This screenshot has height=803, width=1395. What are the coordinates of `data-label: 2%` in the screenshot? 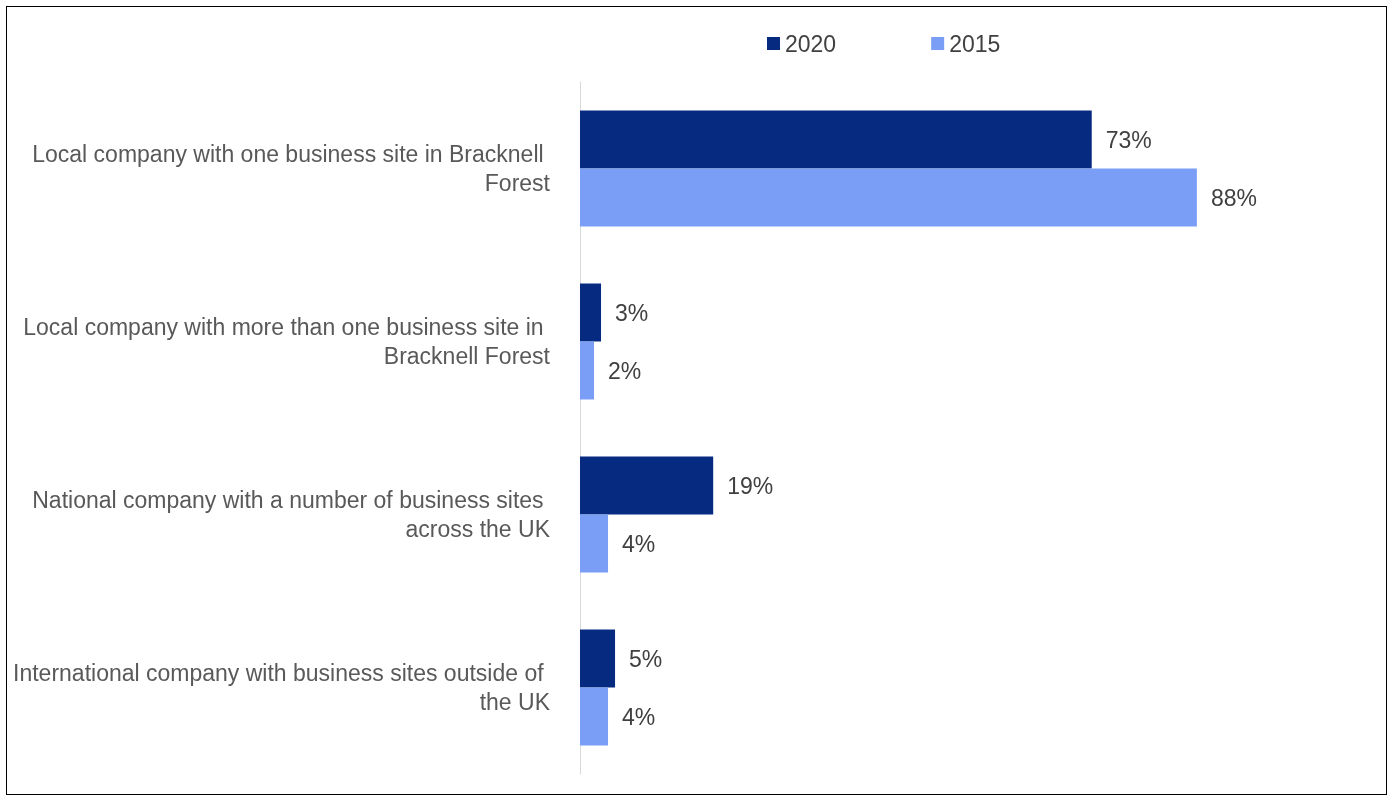 It's located at (625, 370).